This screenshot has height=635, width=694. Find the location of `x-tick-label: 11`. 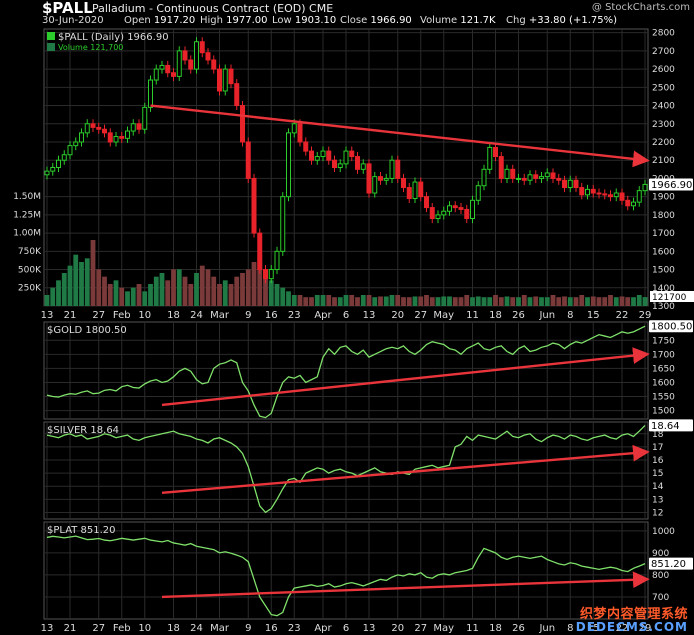

x-tick-label: 11 is located at coordinates (472, 628).